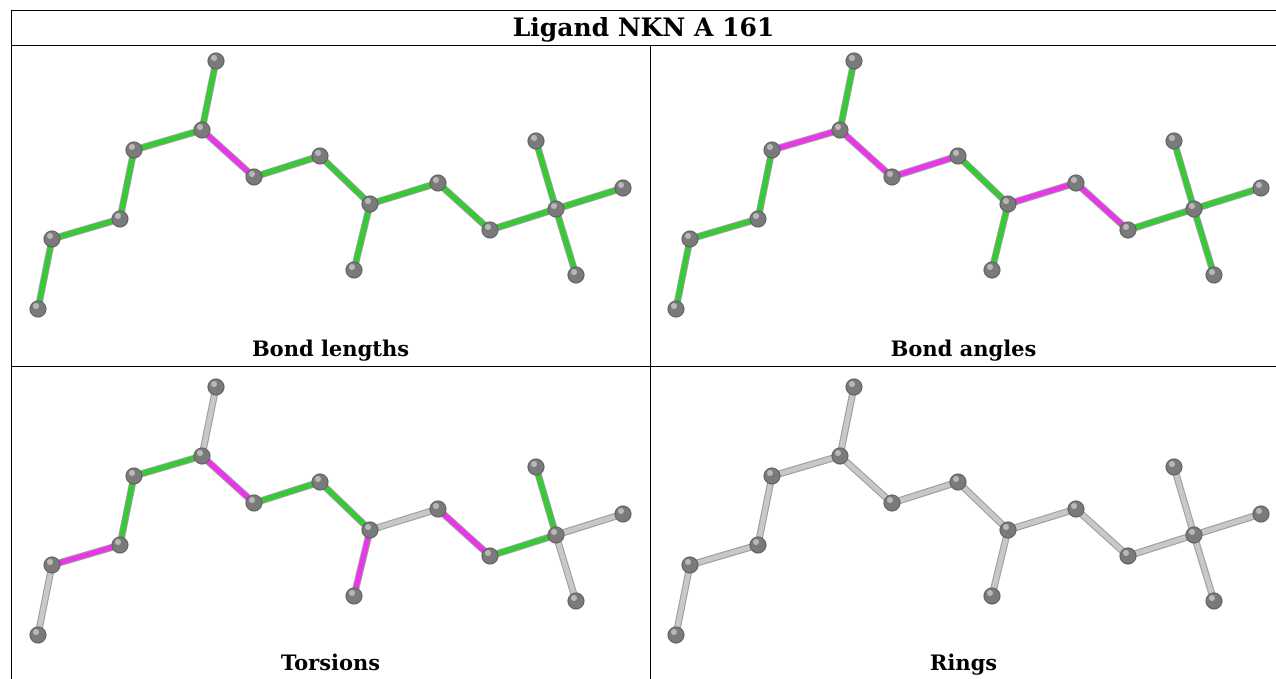  I want to click on table-title: Ligand NKN A 161, so click(643, 27).